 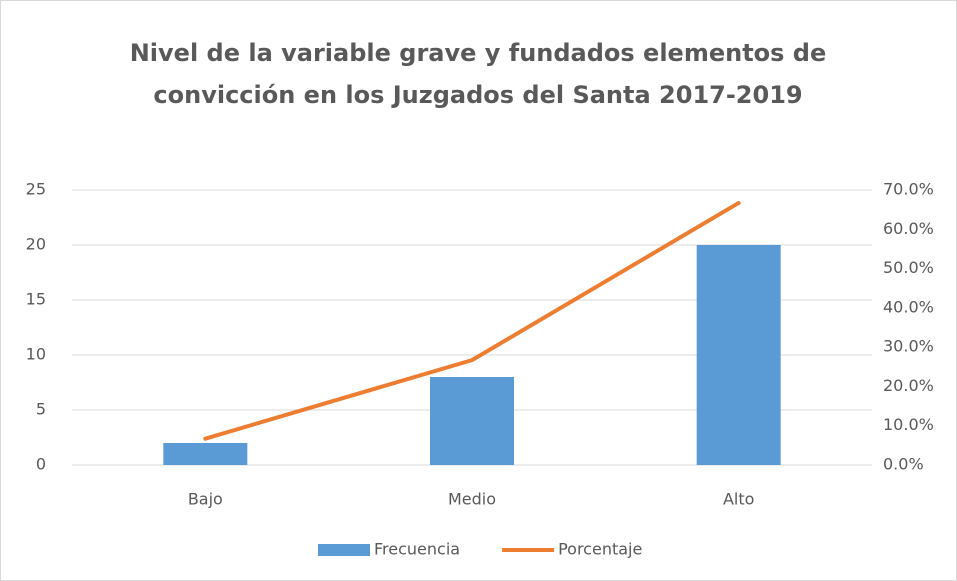 I want to click on legend-label: Porcentaje, so click(x=600, y=549).